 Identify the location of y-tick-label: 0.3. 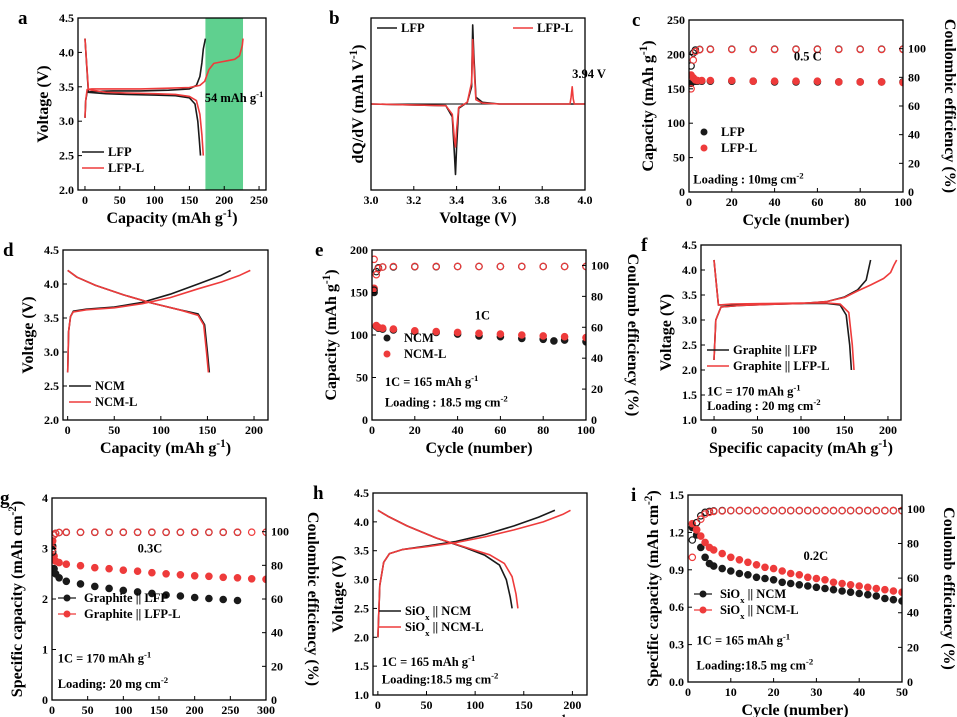
(676, 645).